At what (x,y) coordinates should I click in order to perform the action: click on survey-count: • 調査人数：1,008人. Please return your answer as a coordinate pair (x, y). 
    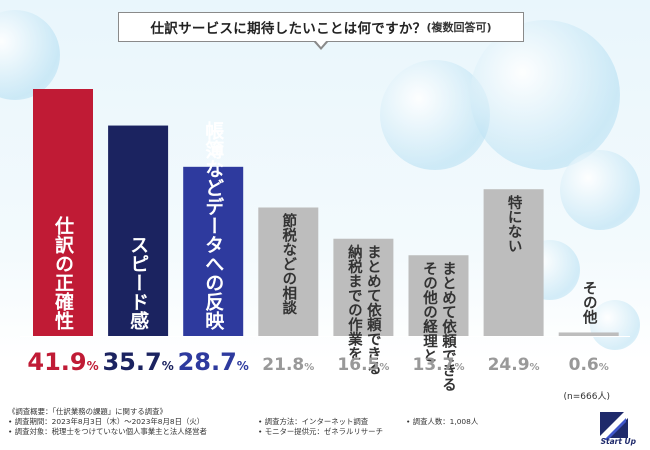
    Looking at the image, I should click on (442, 421).